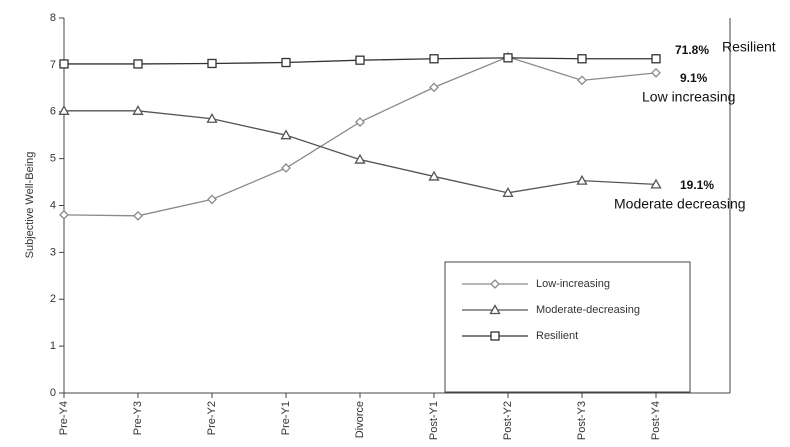 The width and height of the screenshot is (790, 447). I want to click on legend-label: Moderate-decreasing, so click(588, 310).